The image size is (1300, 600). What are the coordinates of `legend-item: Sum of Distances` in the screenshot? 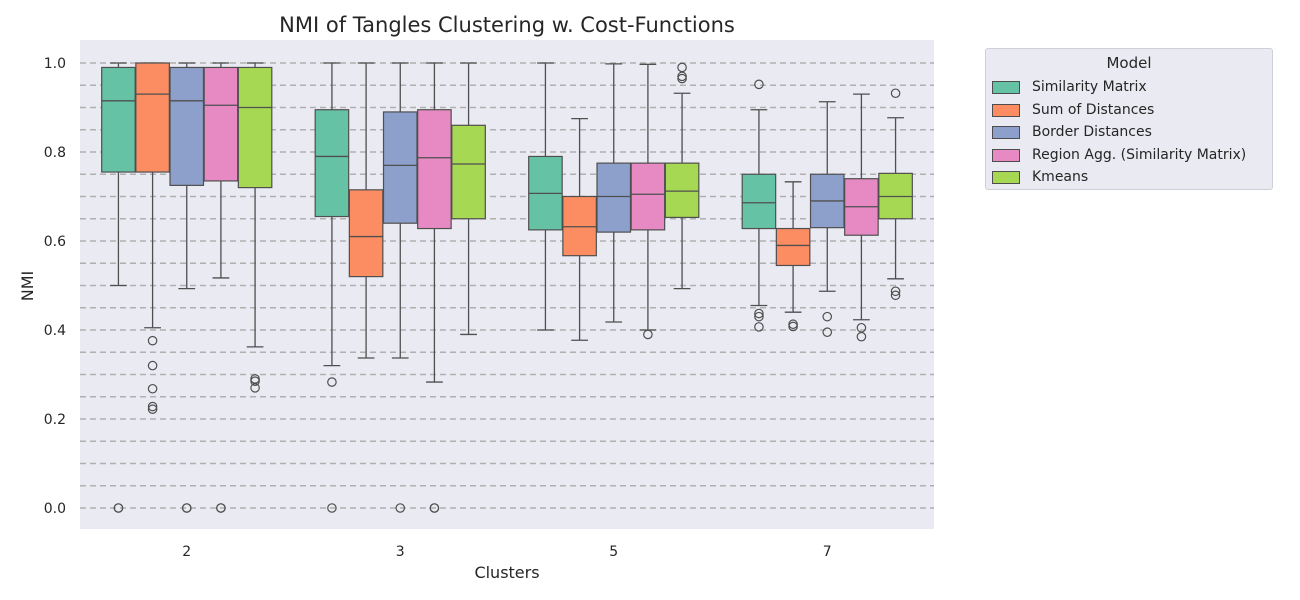 It's located at (1132, 111).